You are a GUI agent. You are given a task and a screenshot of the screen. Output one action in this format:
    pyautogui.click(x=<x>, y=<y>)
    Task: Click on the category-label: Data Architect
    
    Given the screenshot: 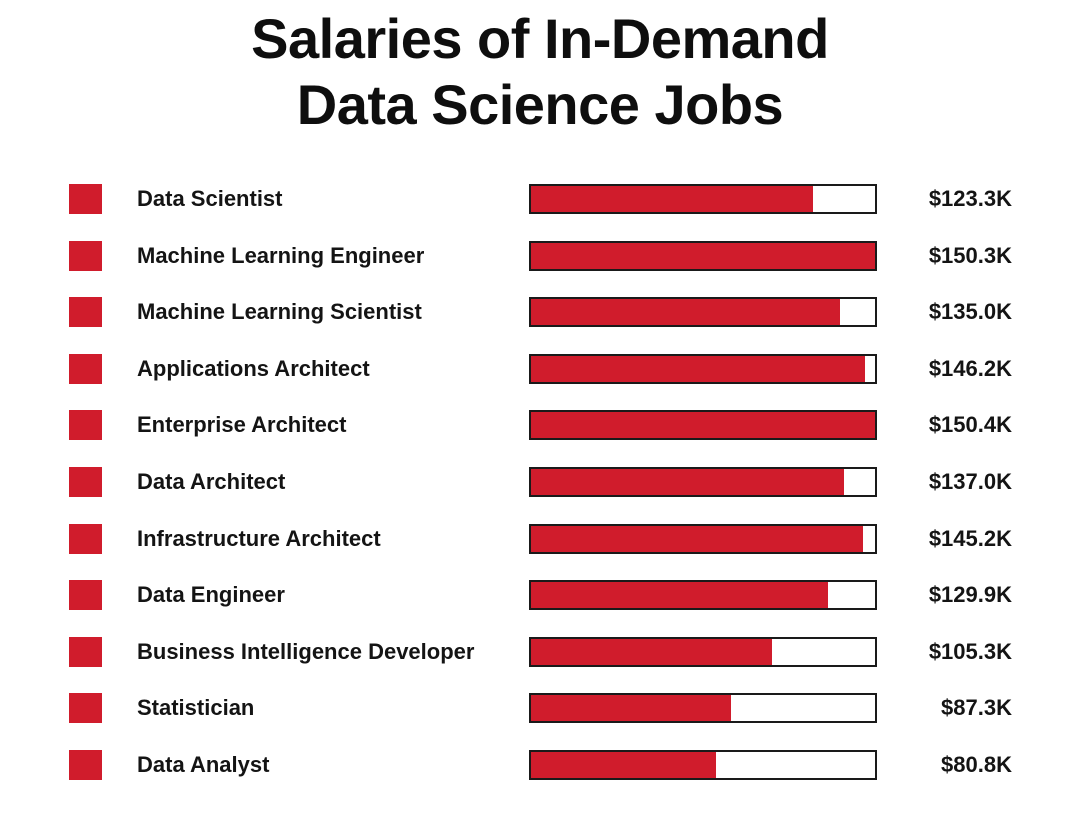 What is the action you would take?
    pyautogui.click(x=211, y=481)
    